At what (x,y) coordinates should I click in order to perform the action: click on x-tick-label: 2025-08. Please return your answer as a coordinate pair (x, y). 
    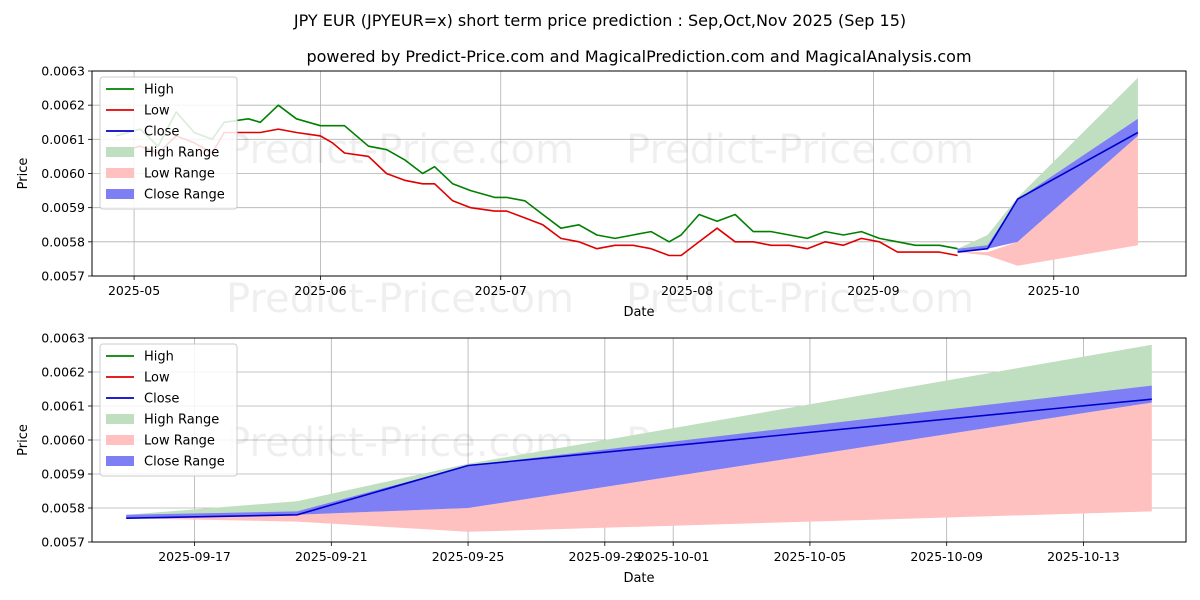
    Looking at the image, I should click on (687, 290).